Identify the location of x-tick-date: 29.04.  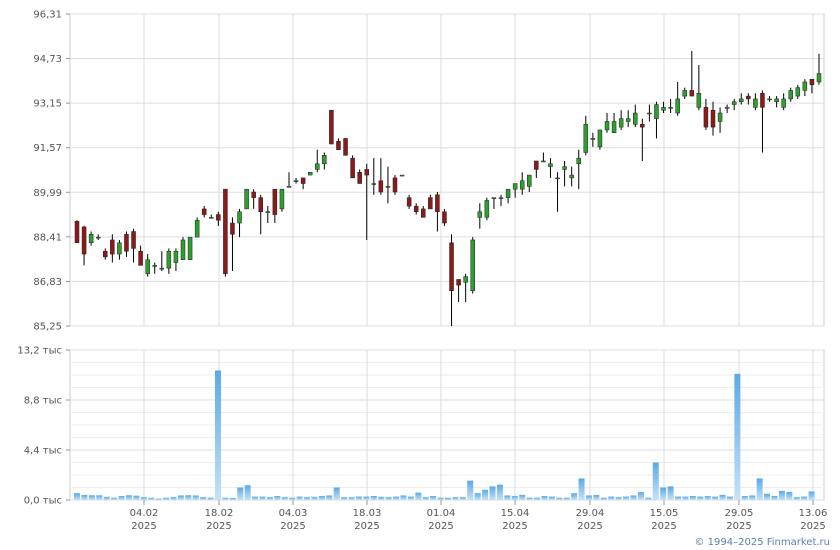
(590, 513).